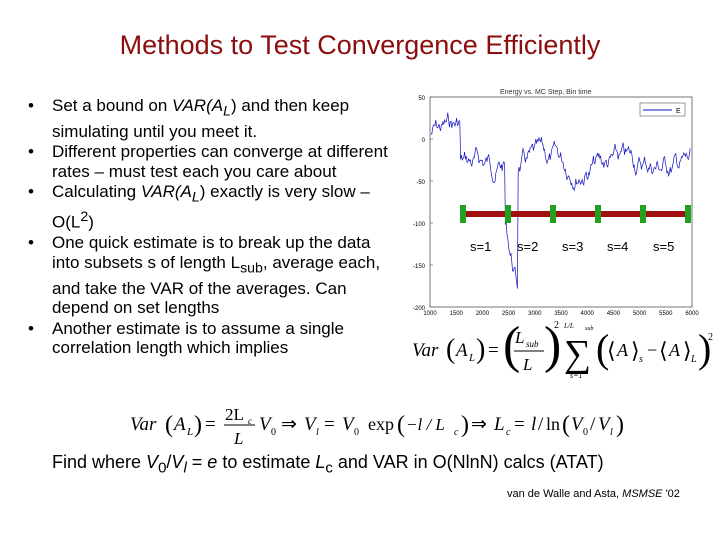 The height and width of the screenshot is (540, 720). Describe the element at coordinates (425, 424) in the screenshot. I see `svg-text: −l / L` at that location.